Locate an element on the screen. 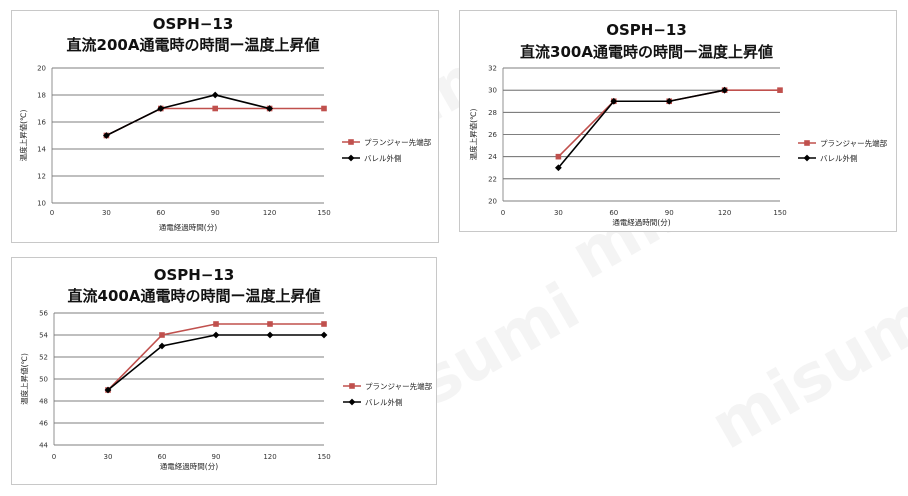 The width and height of the screenshot is (908, 496). y-tick-label: 50 is located at coordinates (43, 380).